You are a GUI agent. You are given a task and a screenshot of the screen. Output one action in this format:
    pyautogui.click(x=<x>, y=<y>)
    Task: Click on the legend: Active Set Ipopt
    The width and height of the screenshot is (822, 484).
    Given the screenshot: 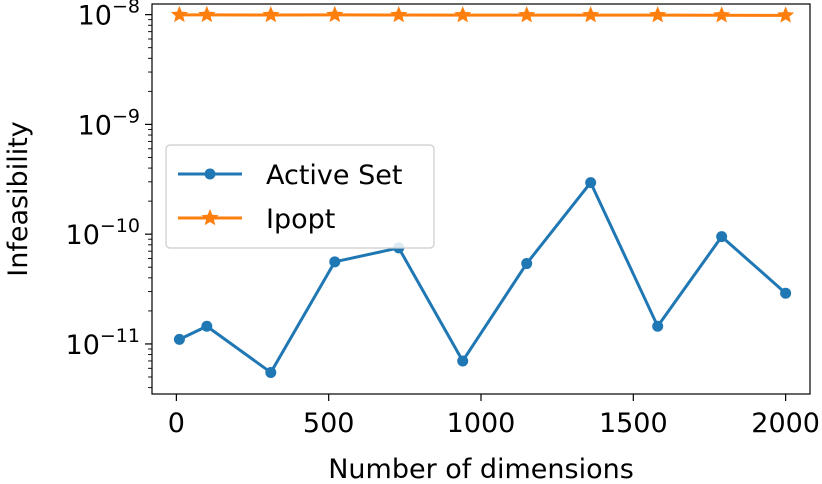 What is the action you would take?
    pyautogui.click(x=300, y=196)
    